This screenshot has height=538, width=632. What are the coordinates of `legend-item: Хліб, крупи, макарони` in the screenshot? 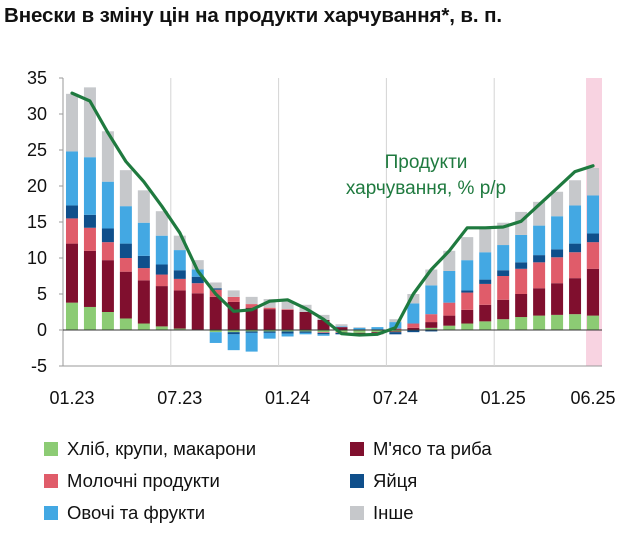 It's located at (150, 449).